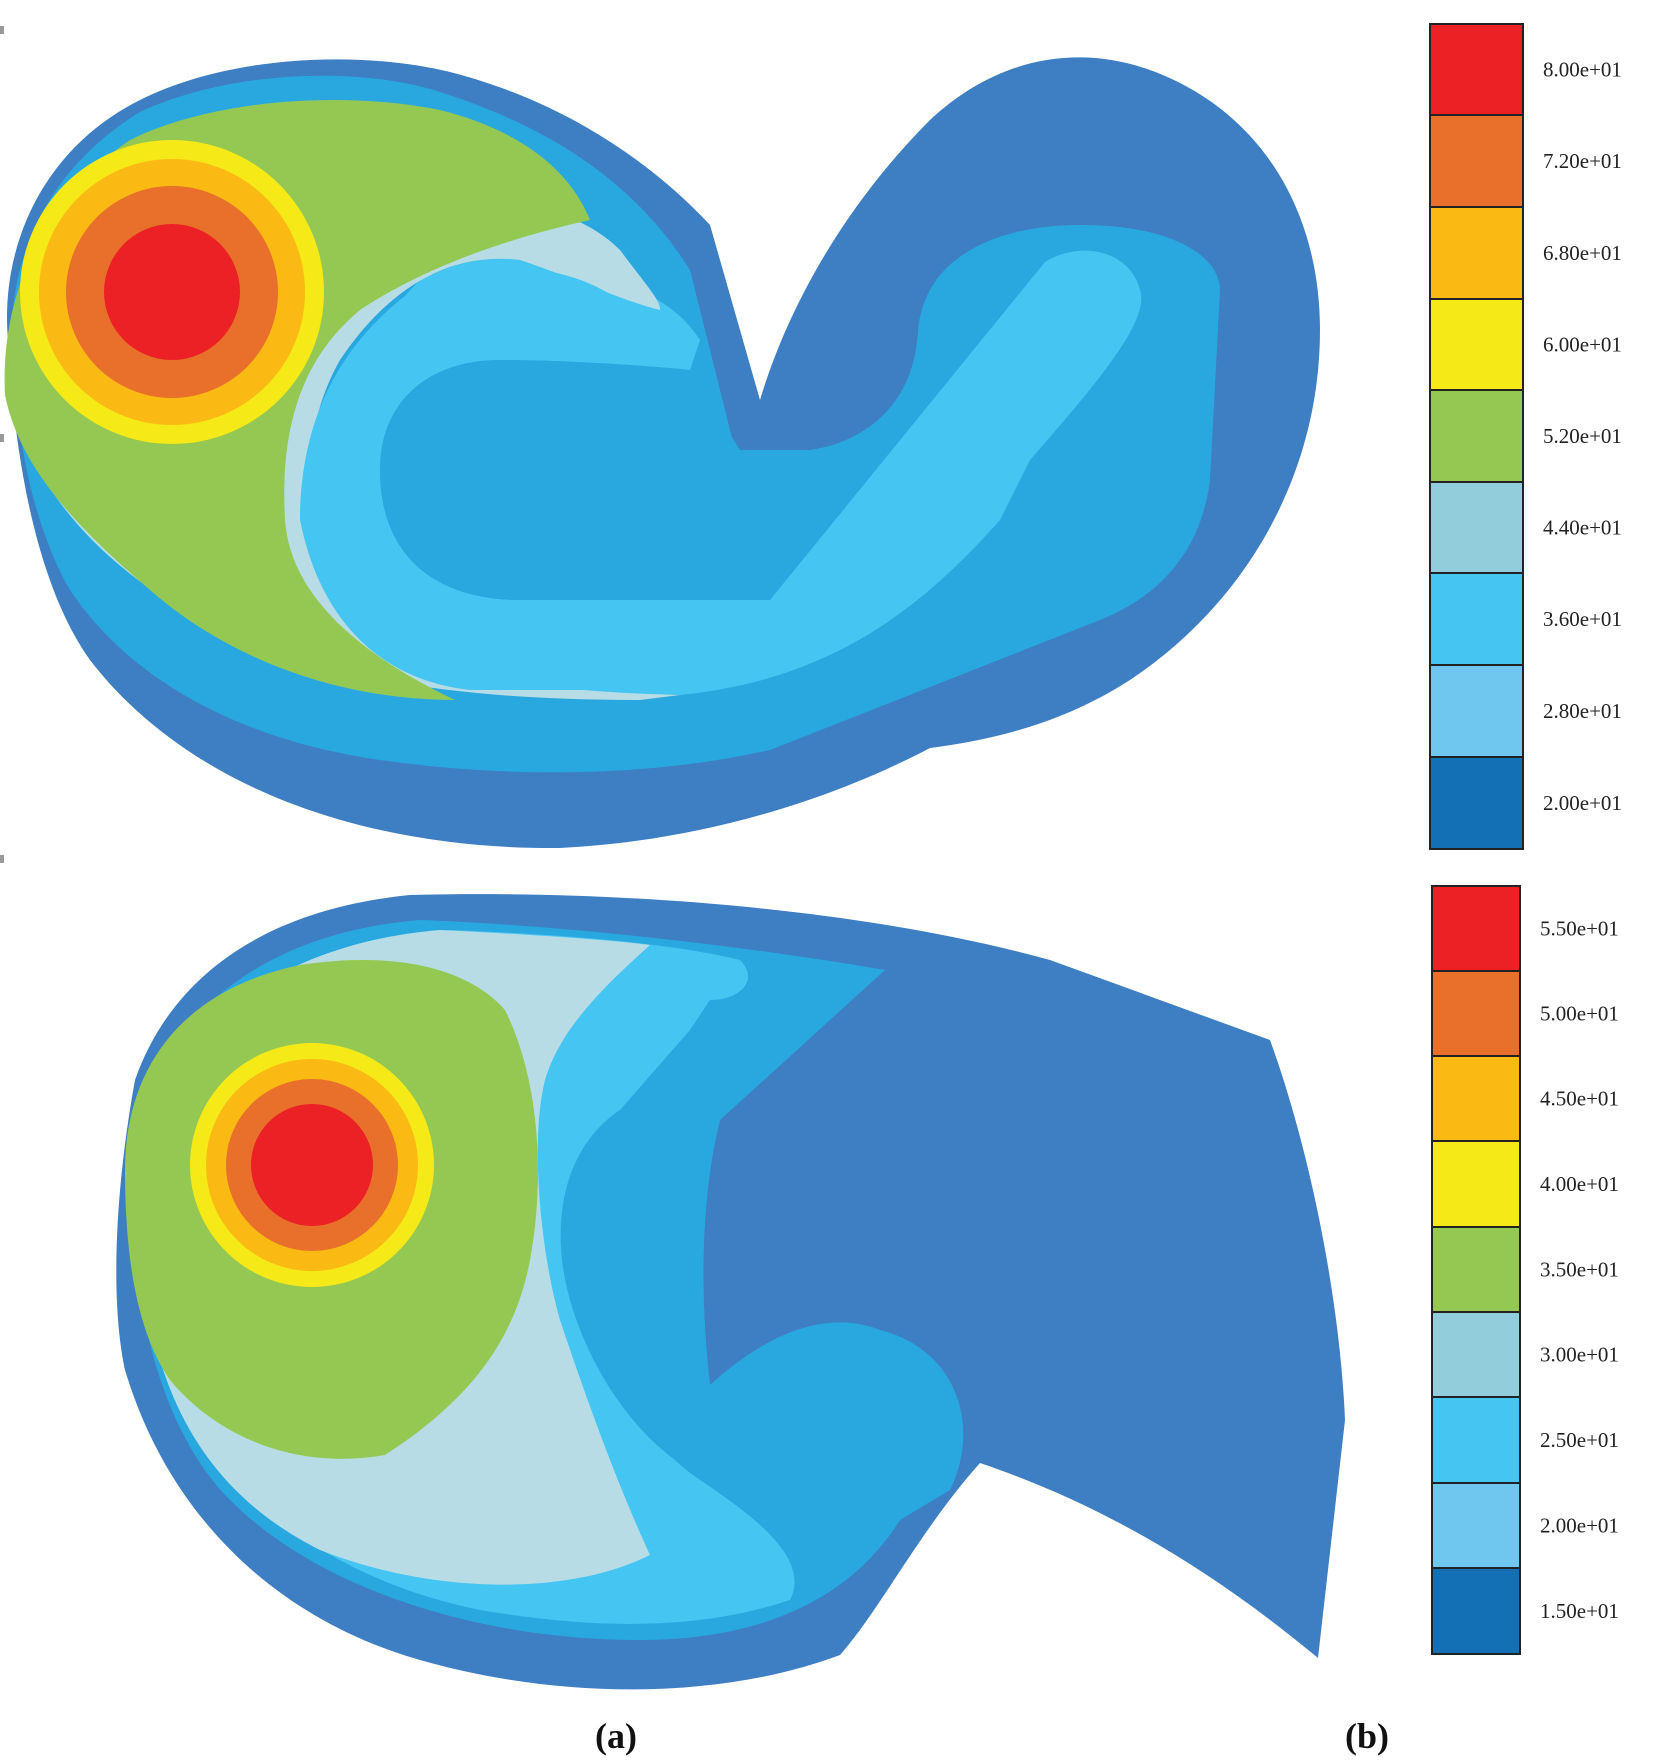 The height and width of the screenshot is (1761, 1662). I want to click on panel-label-a: (a), so click(616, 1736).